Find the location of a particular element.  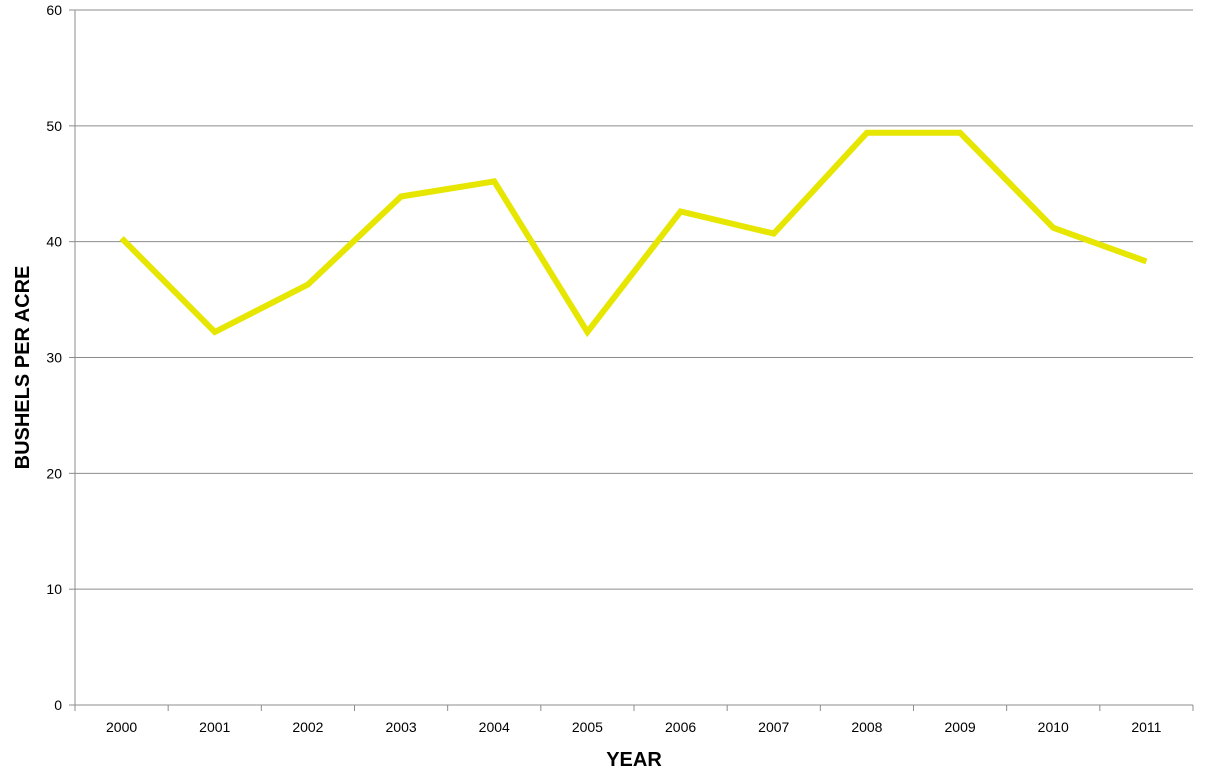

x-tick-label: 2003 is located at coordinates (401, 727).